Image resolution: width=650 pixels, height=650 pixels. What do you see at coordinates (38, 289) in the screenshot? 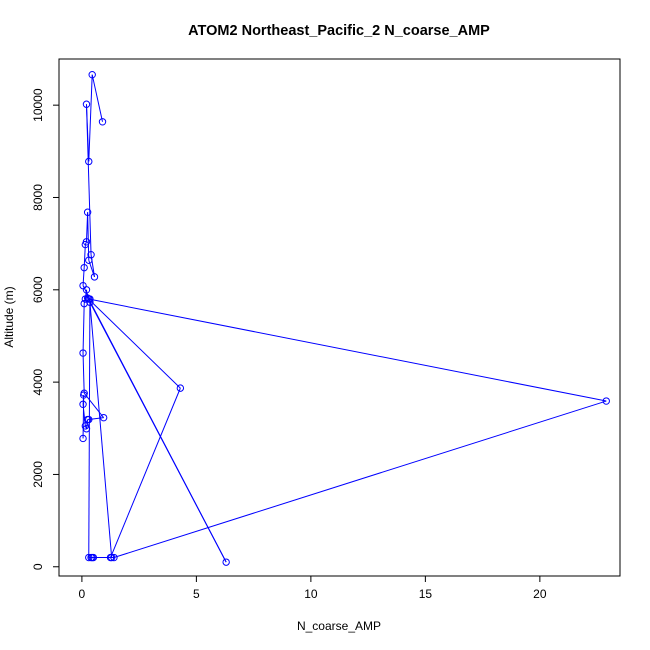
I see `y-tick-label: 6000` at bounding box center [38, 289].